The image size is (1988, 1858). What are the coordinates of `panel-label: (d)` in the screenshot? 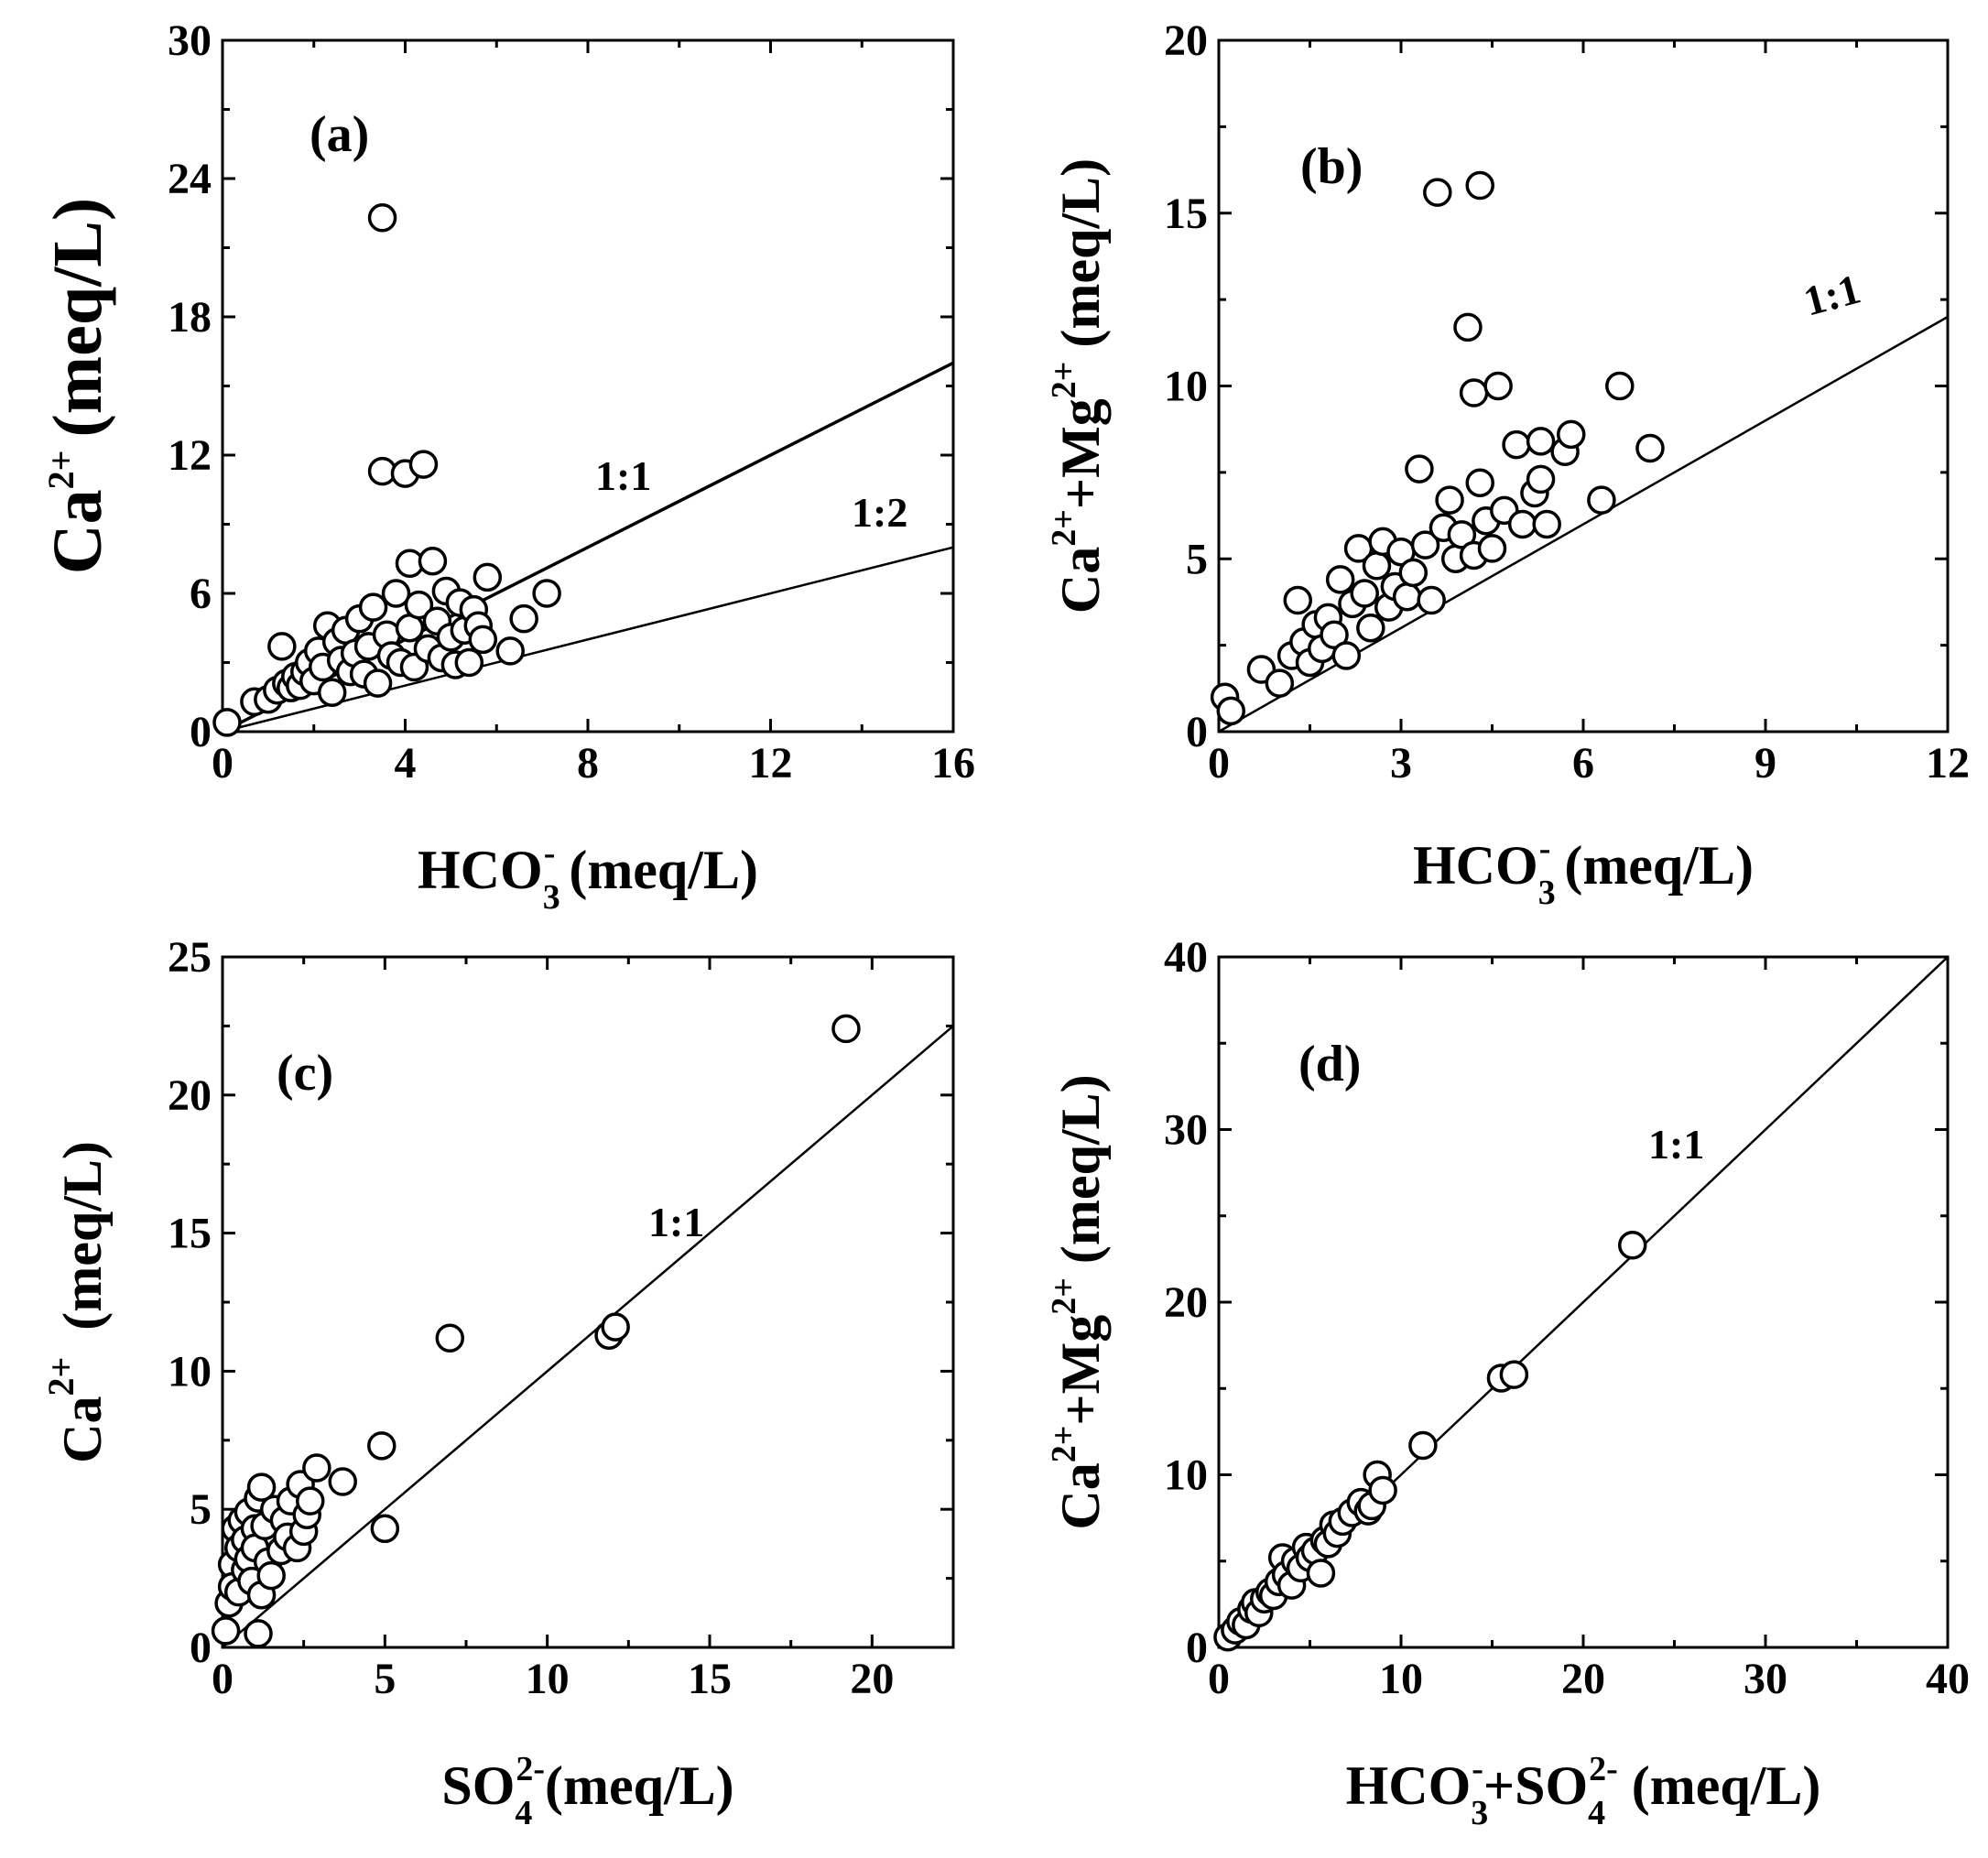 It's located at (1329, 1064).